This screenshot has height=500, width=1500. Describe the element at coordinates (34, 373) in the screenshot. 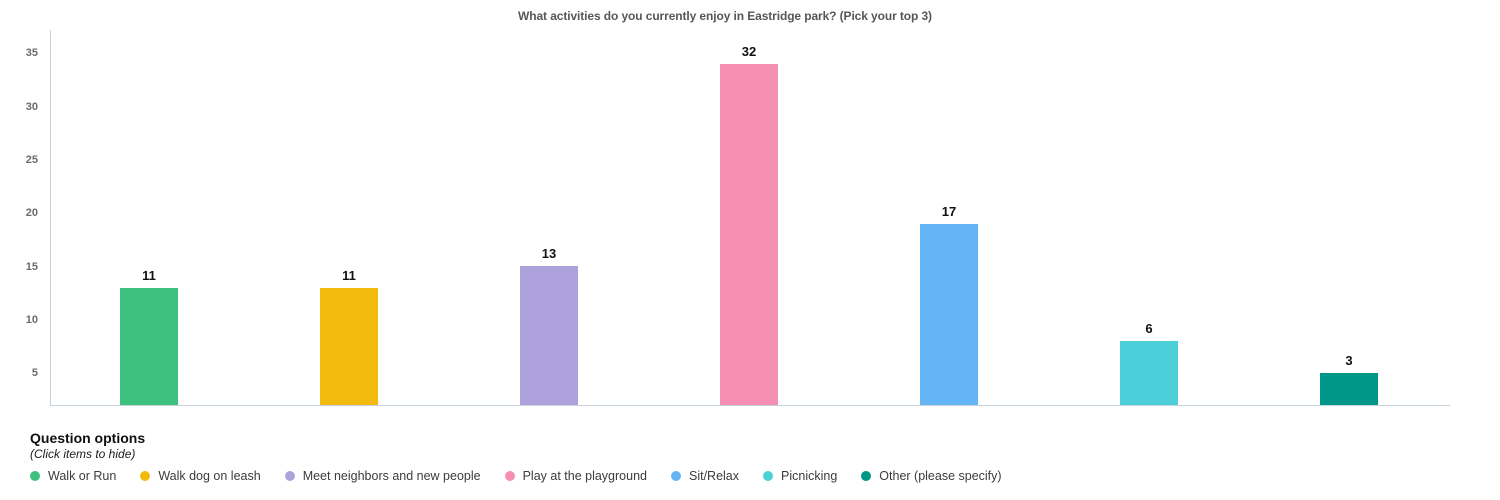

I see `y-tick-label-5: 5` at that location.